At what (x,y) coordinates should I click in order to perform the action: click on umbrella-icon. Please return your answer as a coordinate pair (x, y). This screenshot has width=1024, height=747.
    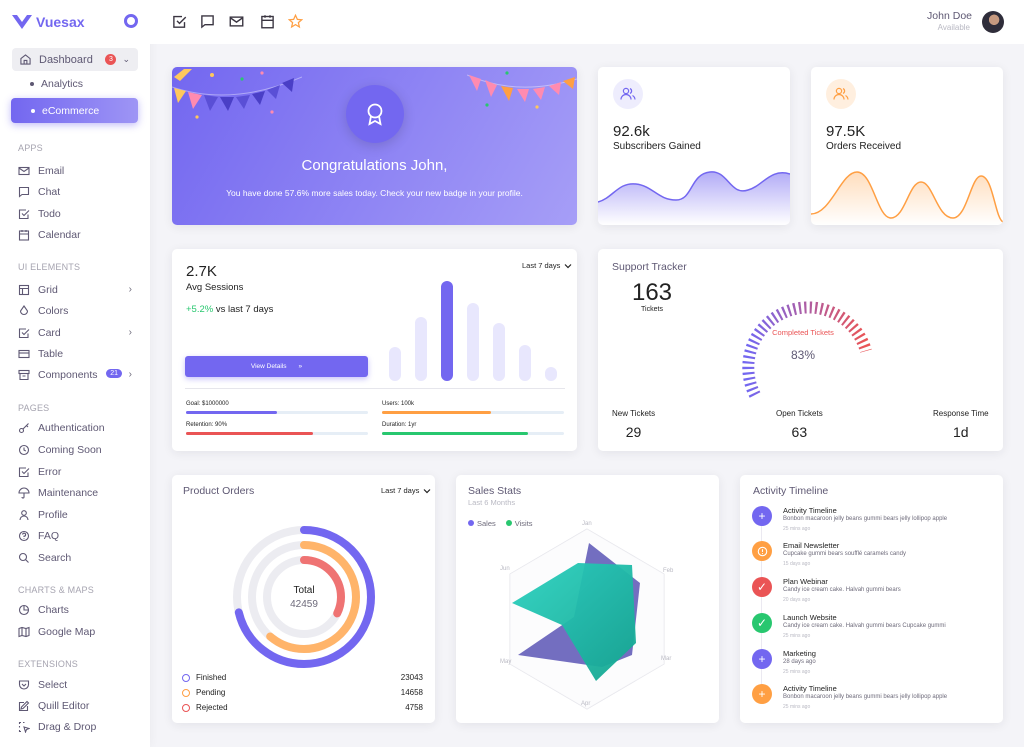
    Looking at the image, I should click on (24, 493).